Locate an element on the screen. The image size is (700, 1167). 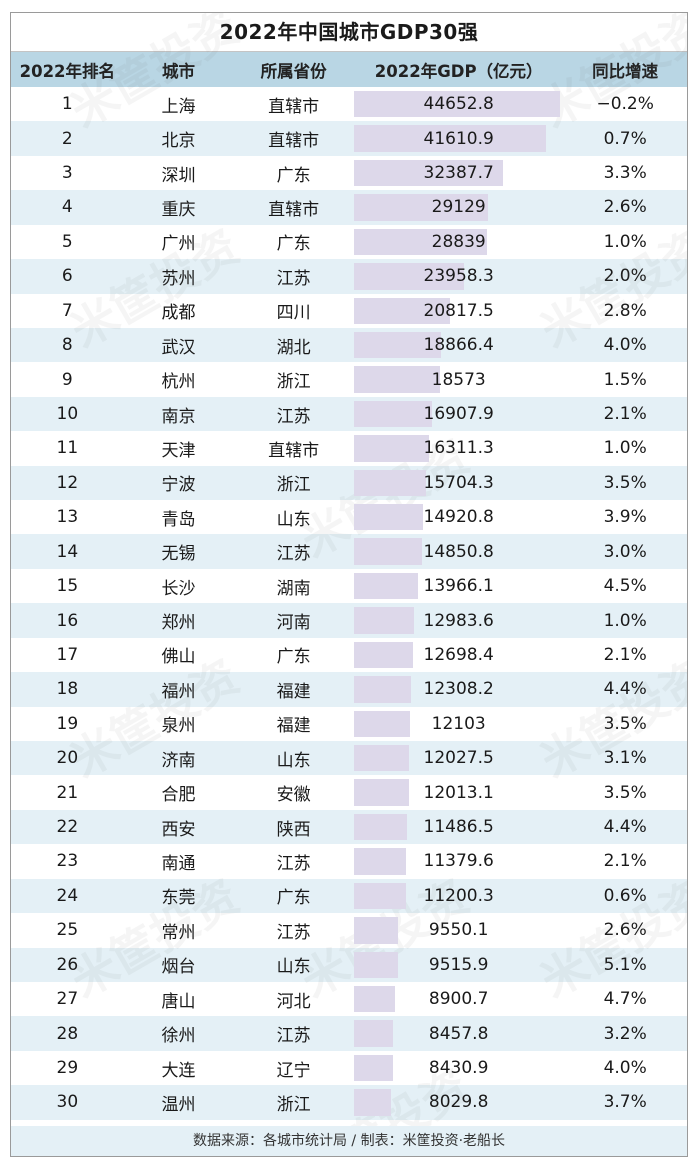
growth-cell: 4.5% is located at coordinates (625, 586).